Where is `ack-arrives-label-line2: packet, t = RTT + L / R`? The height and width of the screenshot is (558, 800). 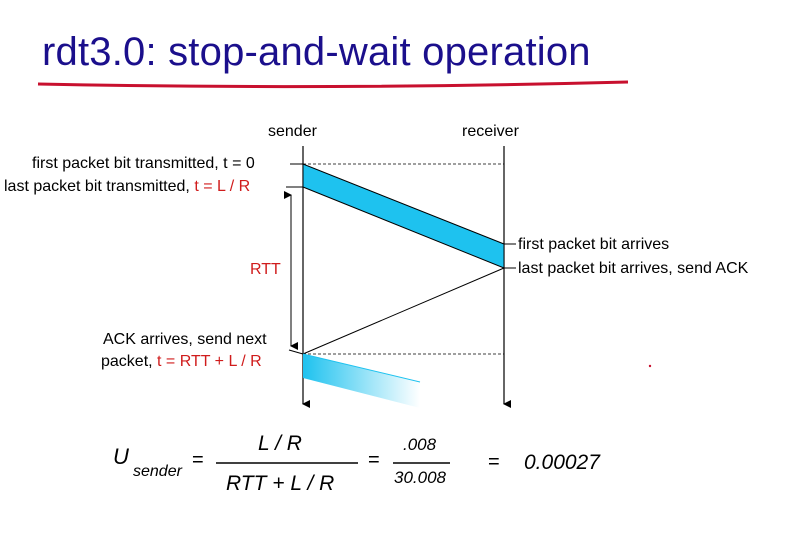 ack-arrives-label-line2: packet, t = RTT + L / R is located at coordinates (181, 361).